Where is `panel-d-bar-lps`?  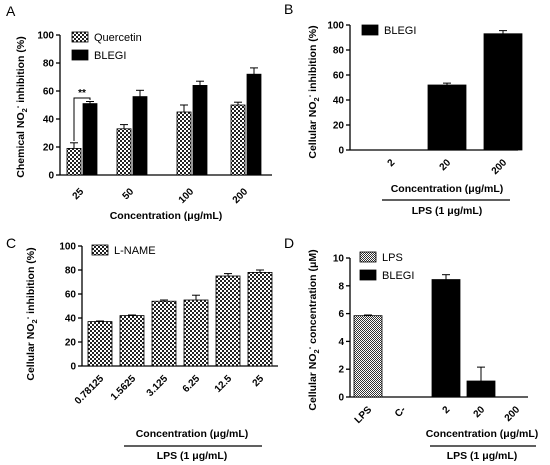 panel-d-bar-lps is located at coordinates (368, 356).